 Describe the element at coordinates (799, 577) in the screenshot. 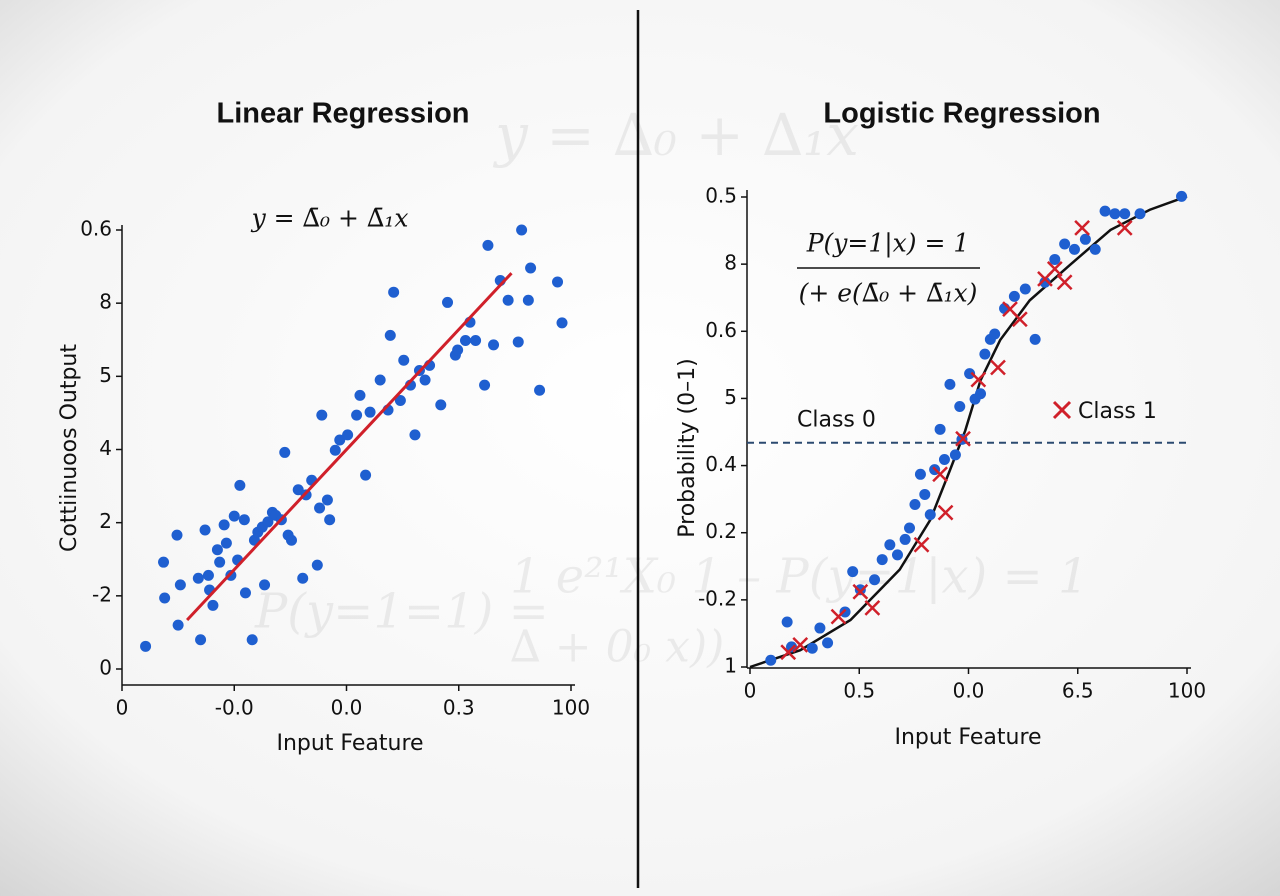

I see `watermark: 1 e²¹X₀ 1 – P(y=1|x) = 1` at that location.